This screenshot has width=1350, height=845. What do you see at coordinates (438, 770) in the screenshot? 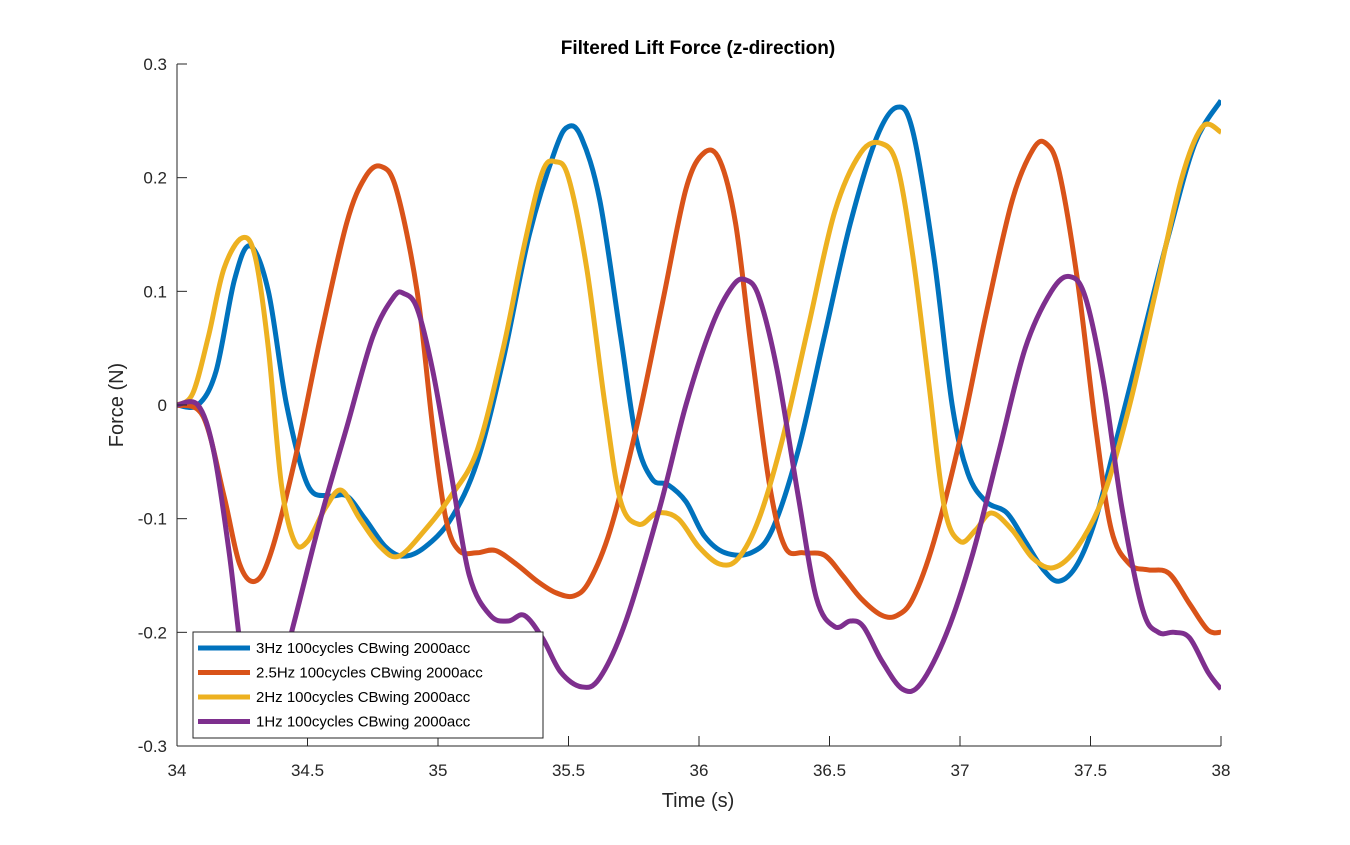
I see `x-tick-label: 35` at bounding box center [438, 770].